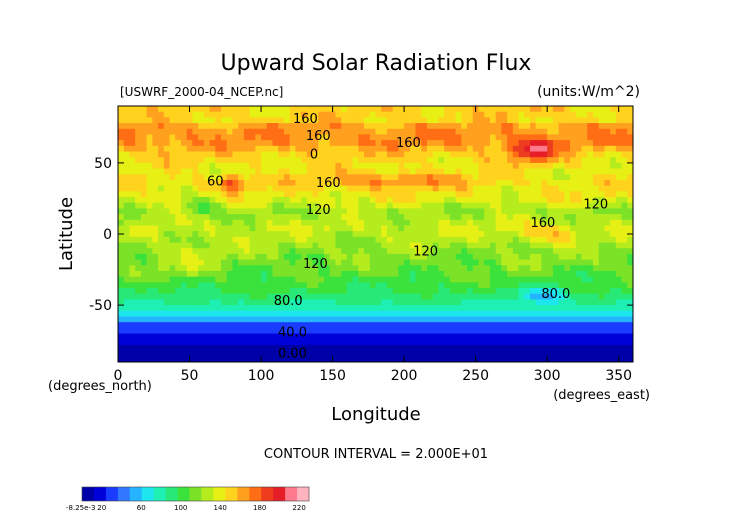 The width and height of the screenshot is (752, 532). What do you see at coordinates (195, 494) in the screenshot?
I see `colorbar-swatch` at bounding box center [195, 494].